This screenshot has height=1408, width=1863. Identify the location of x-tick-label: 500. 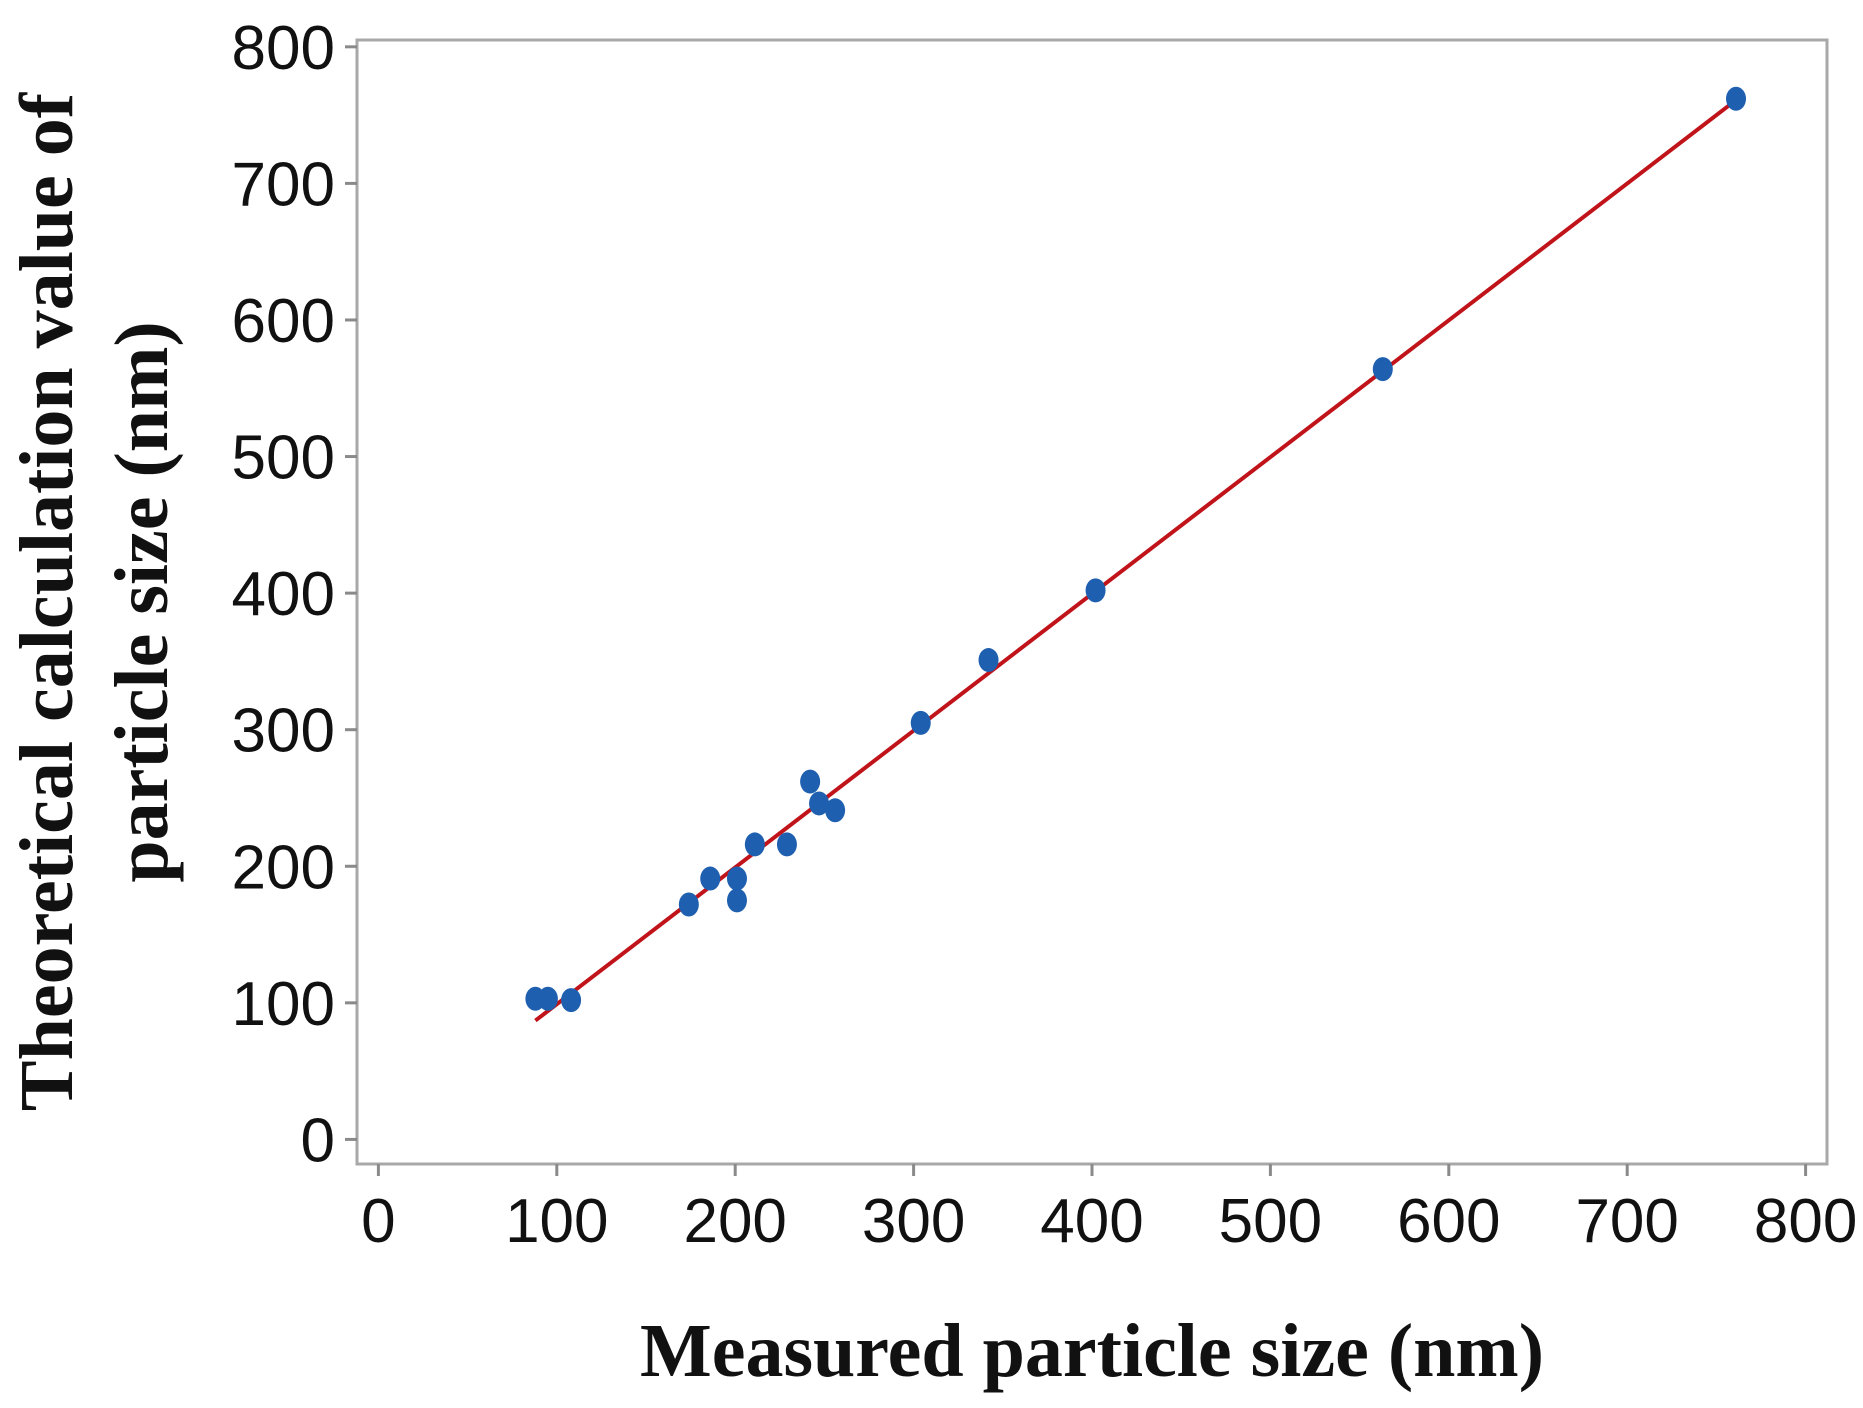
(1270, 1221).